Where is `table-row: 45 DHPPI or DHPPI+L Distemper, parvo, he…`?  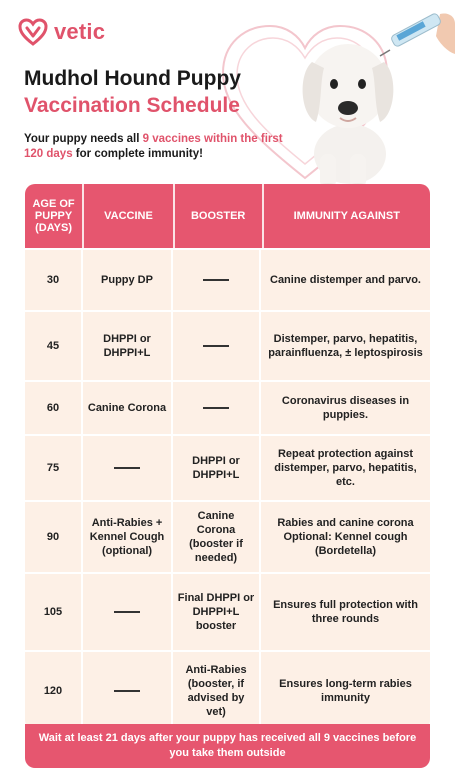 table-row: 45 DHPPI or DHPPI+L Distemper, parvo, he… is located at coordinates (227, 345).